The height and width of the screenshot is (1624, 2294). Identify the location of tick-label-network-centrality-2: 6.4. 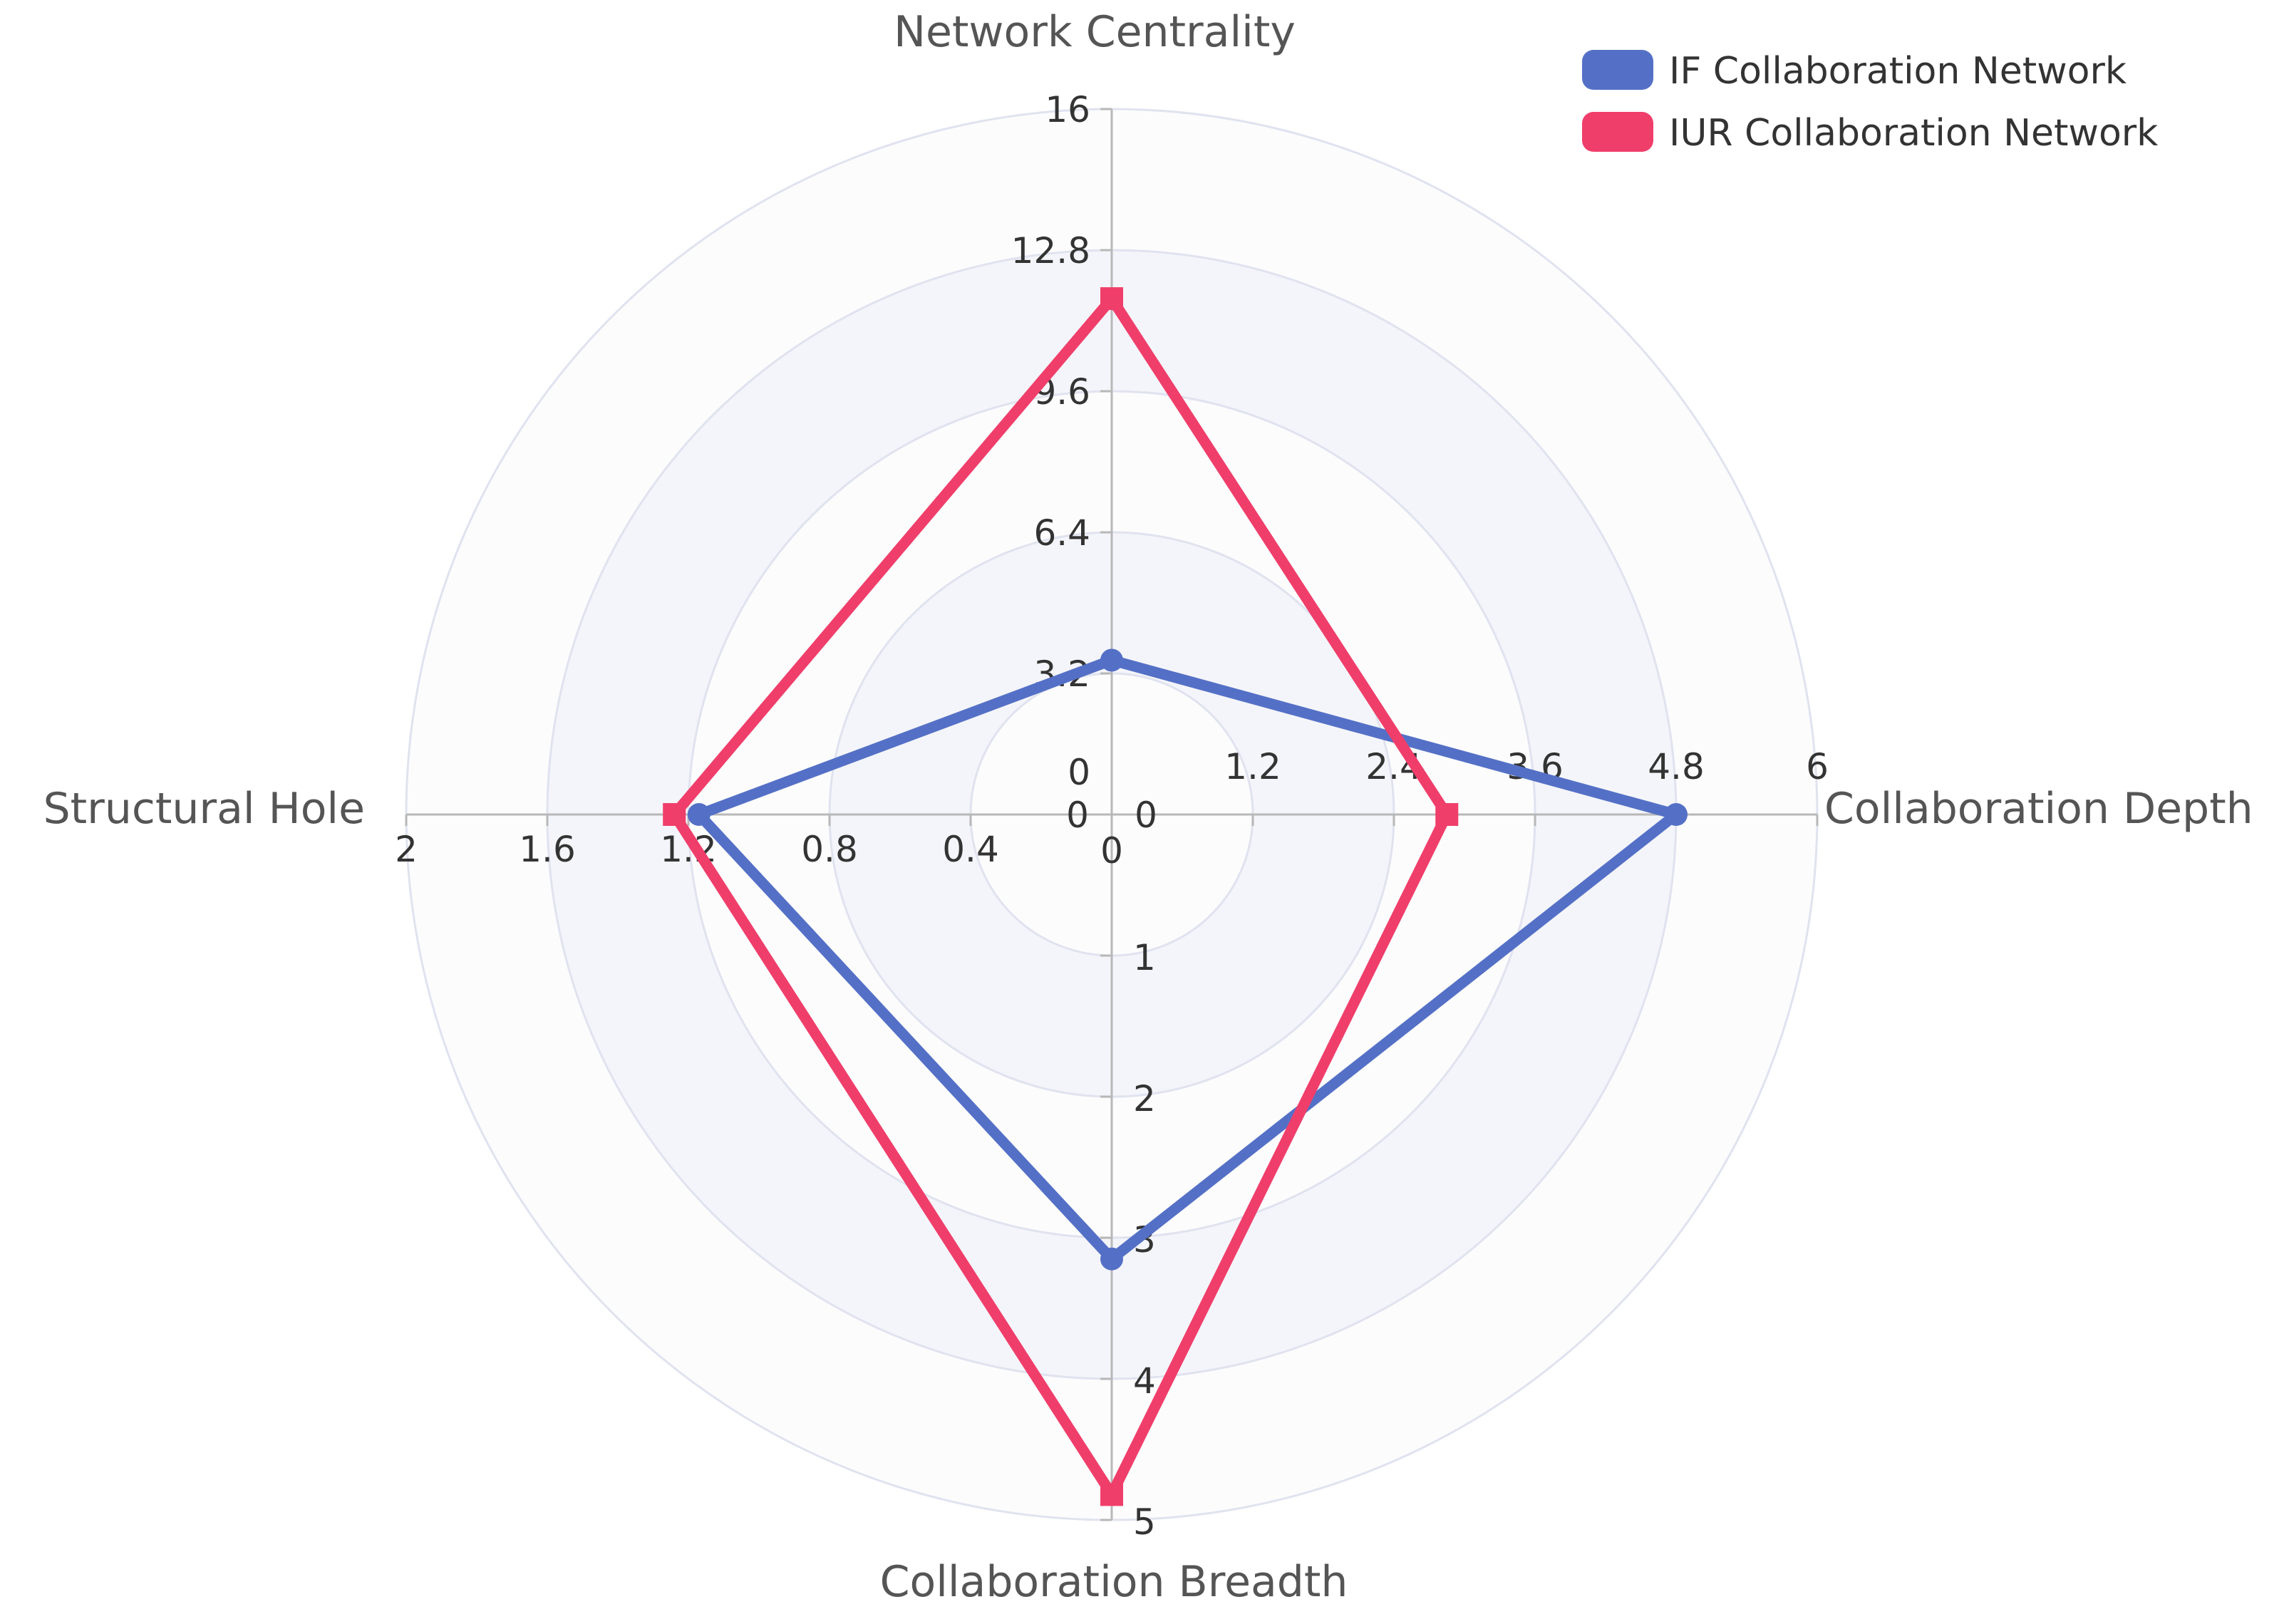
(1061, 533).